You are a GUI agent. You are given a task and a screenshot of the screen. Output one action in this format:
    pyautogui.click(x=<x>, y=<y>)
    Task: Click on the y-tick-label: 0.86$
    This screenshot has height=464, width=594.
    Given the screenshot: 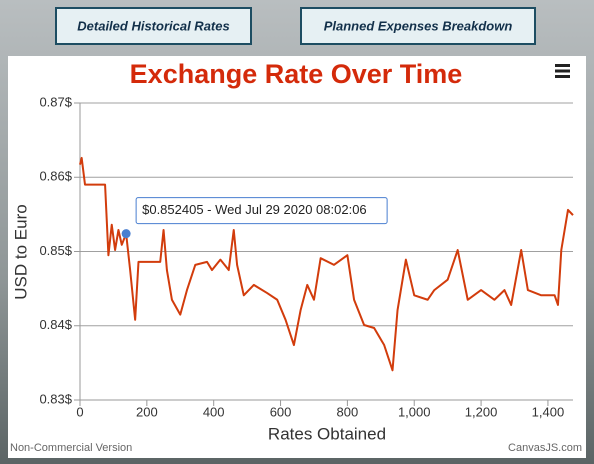 What is the action you would take?
    pyautogui.click(x=55, y=176)
    